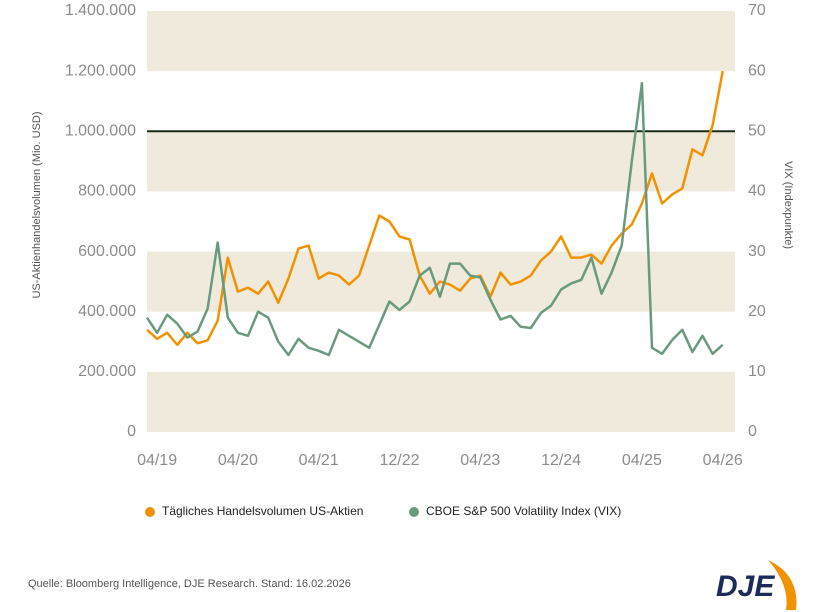  What do you see at coordinates (757, 10) in the screenshot?
I see `y2-tick-label: 70` at bounding box center [757, 10].